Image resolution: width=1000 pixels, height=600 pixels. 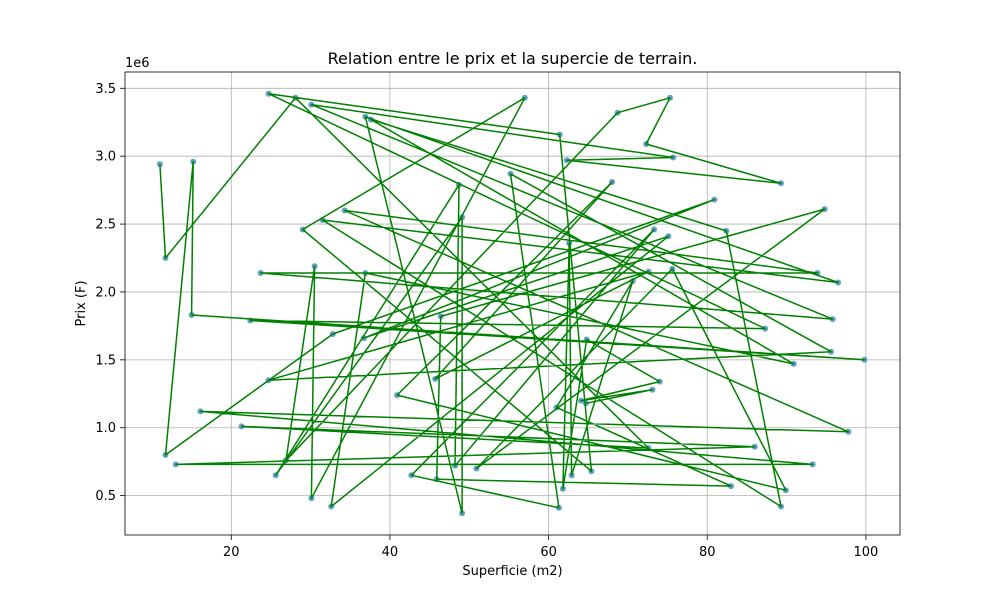 What do you see at coordinates (231, 552) in the screenshot?
I see `x-tick-label: 20` at bounding box center [231, 552].